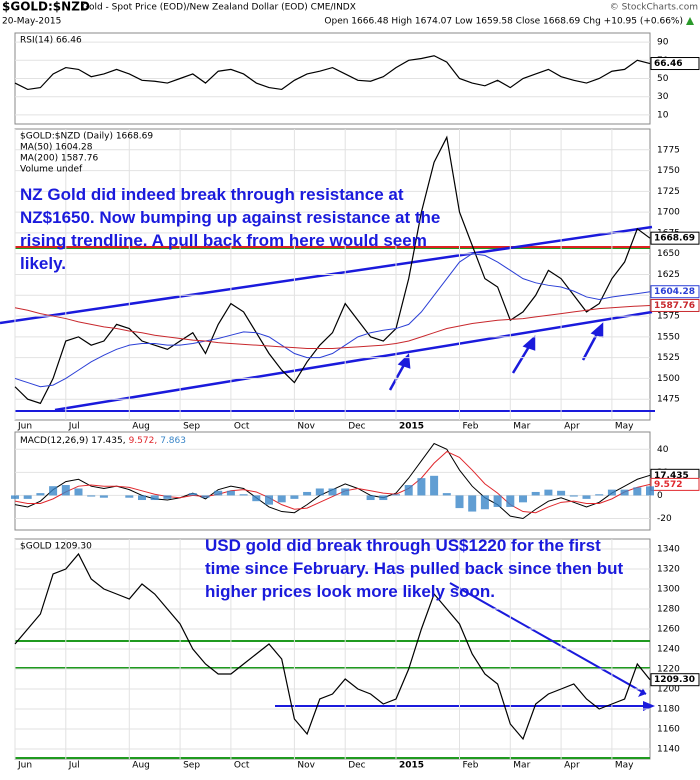  Describe the element at coordinates (668, 171) in the screenshot. I see `y-tick-label: 1750` at that location.